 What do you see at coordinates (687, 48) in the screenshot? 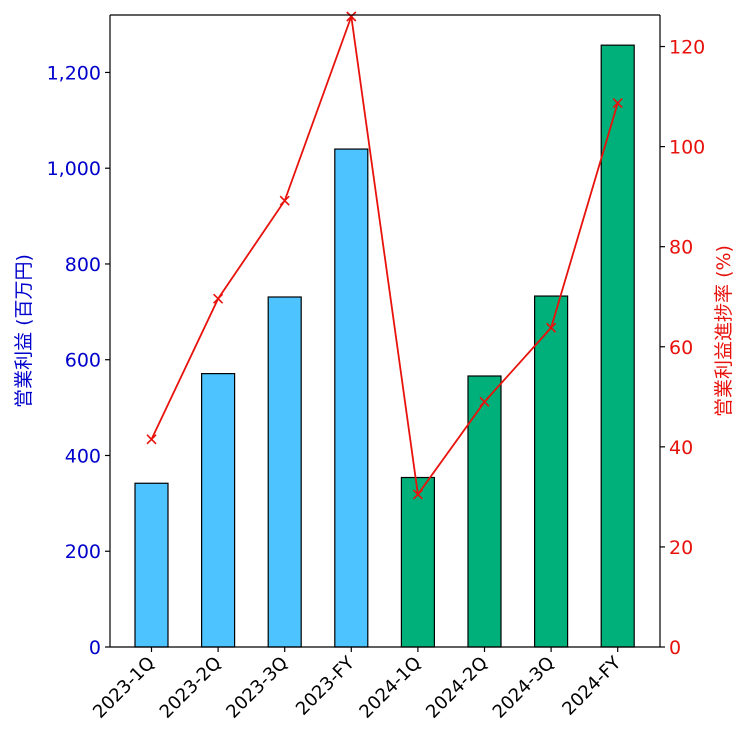
I see `right-tick-label: 120` at bounding box center [687, 48].